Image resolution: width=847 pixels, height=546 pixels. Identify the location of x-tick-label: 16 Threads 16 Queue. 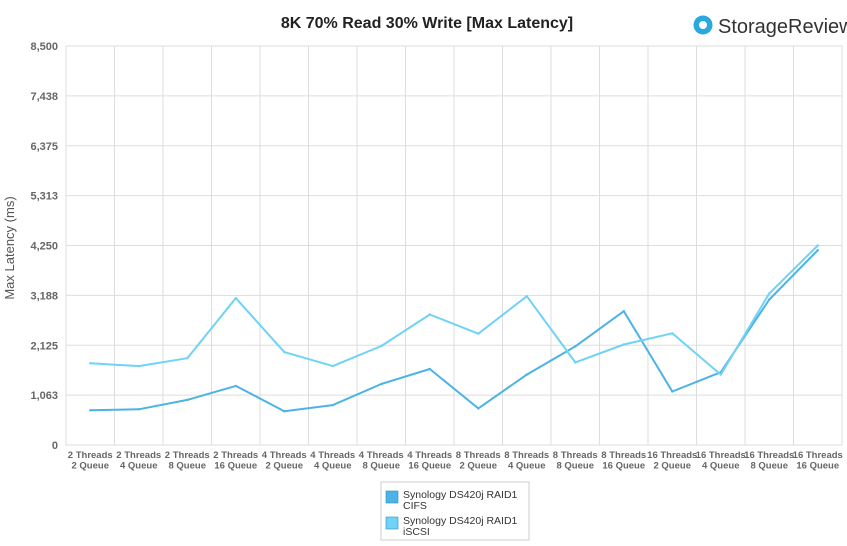
(818, 461).